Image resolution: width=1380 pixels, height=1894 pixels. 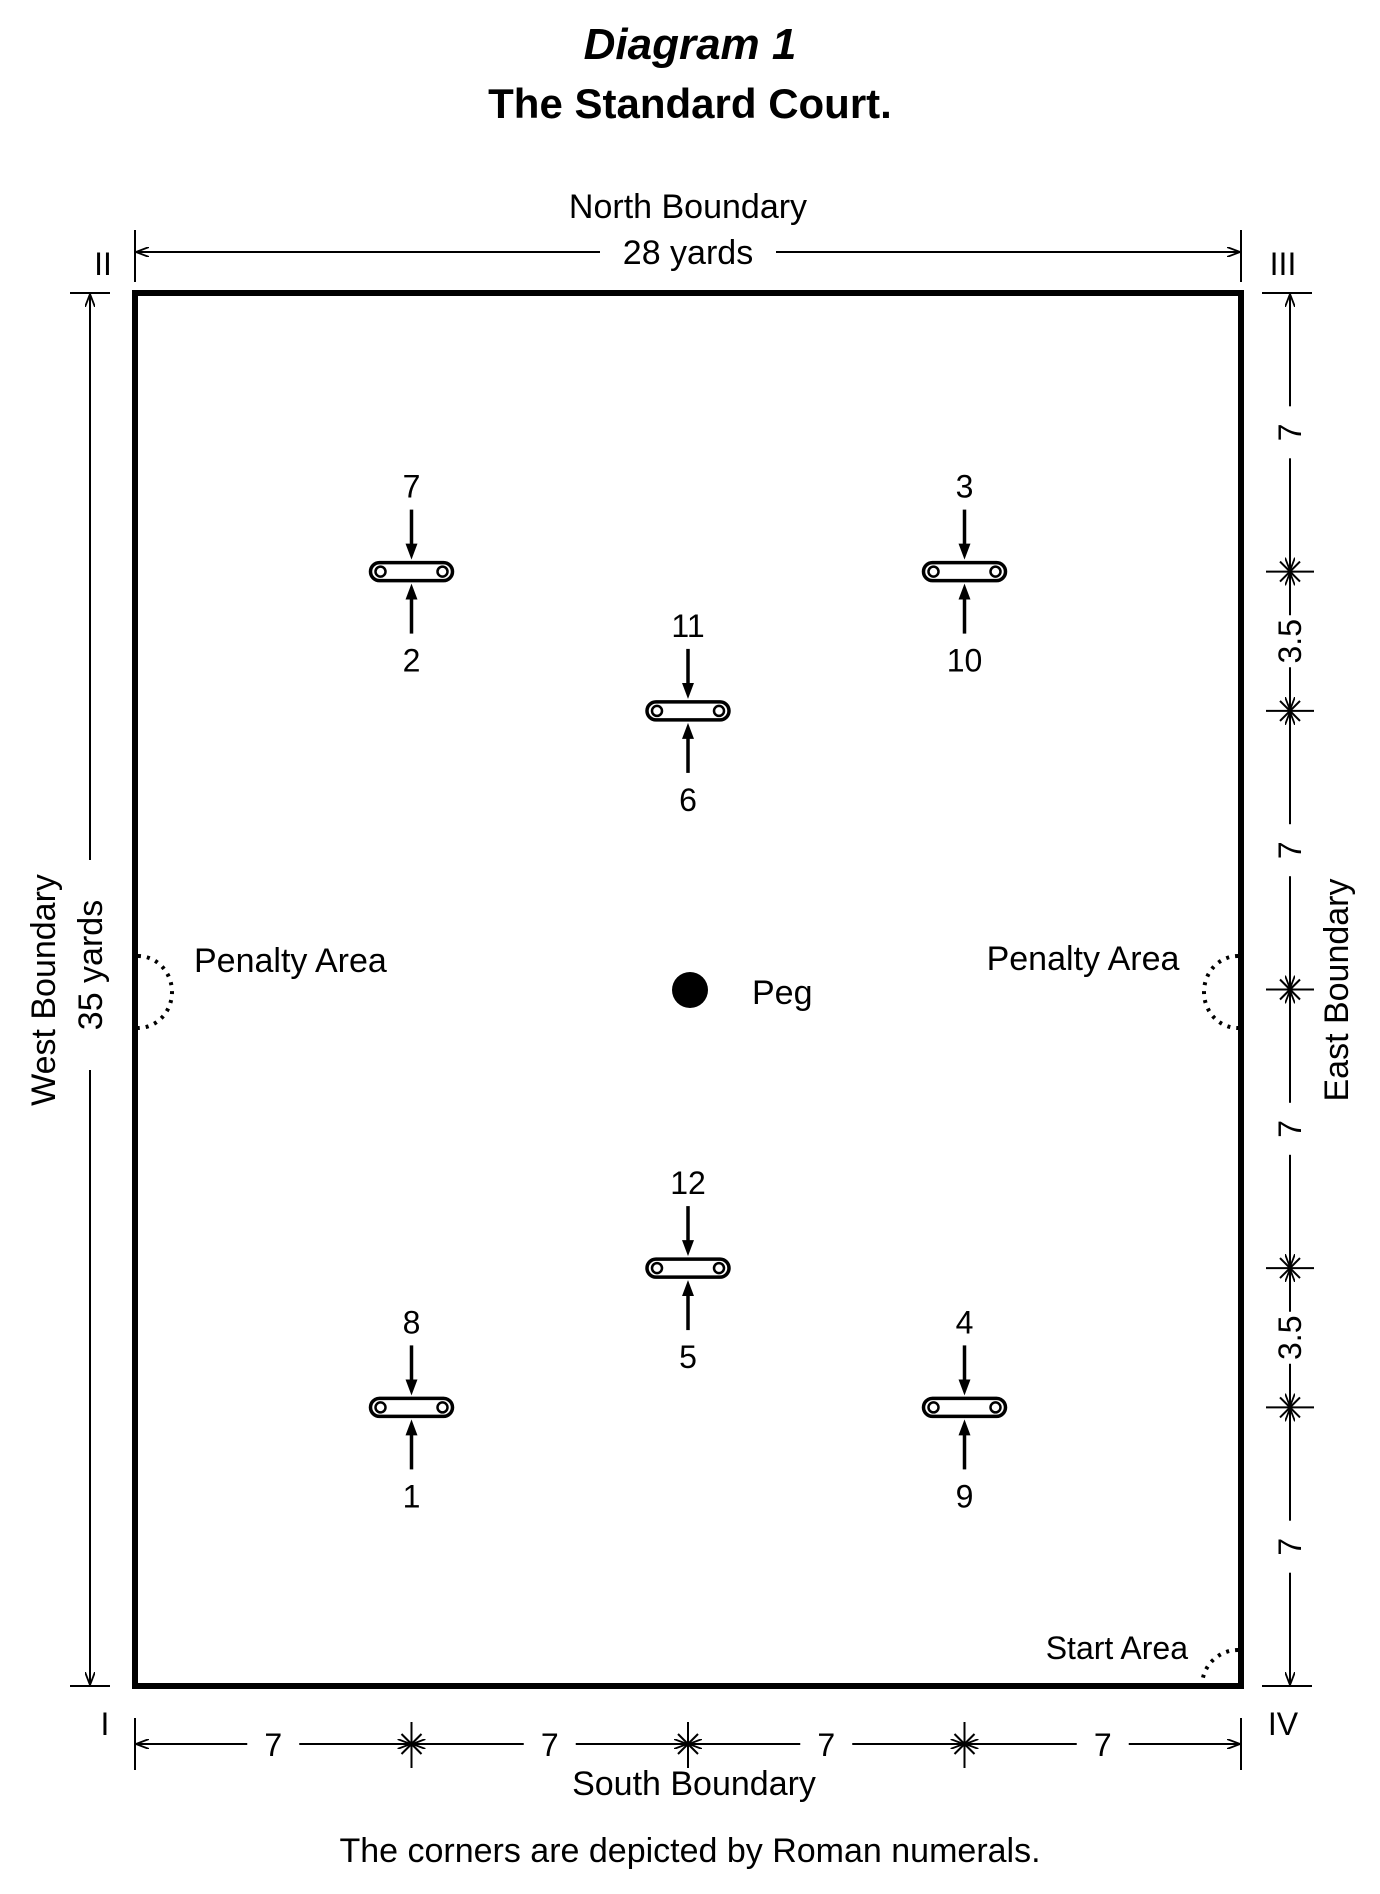 I want to click on hoop-order-label-below: 2, so click(x=412, y=661).